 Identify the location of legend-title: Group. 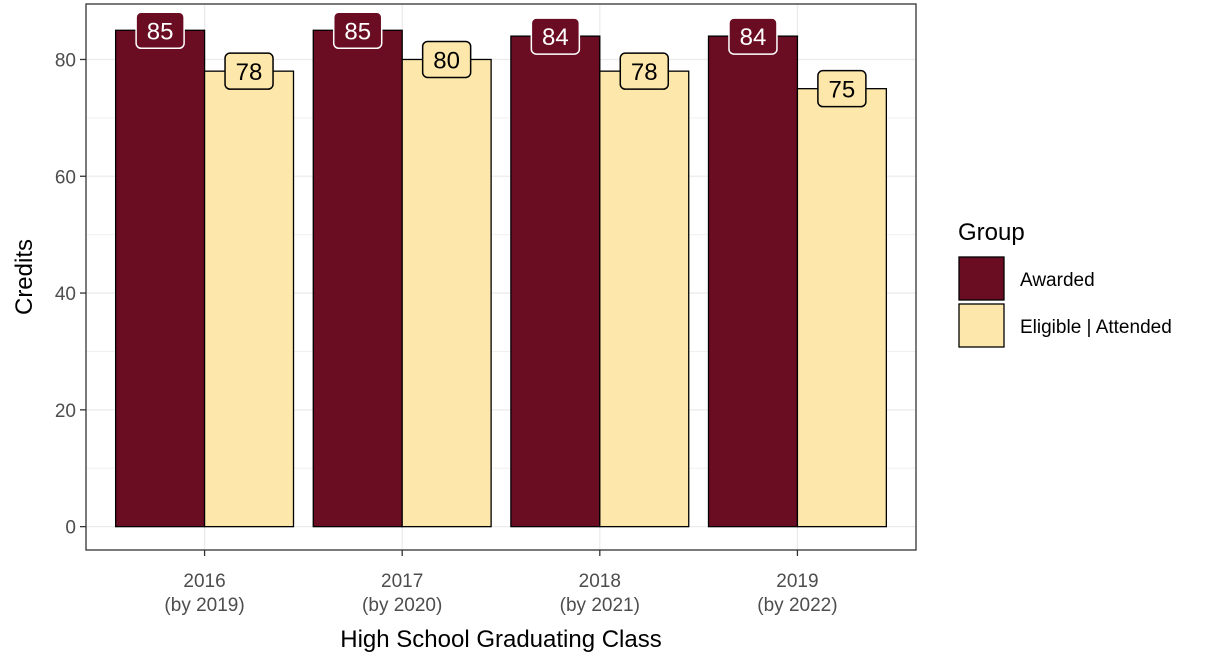
(991, 232).